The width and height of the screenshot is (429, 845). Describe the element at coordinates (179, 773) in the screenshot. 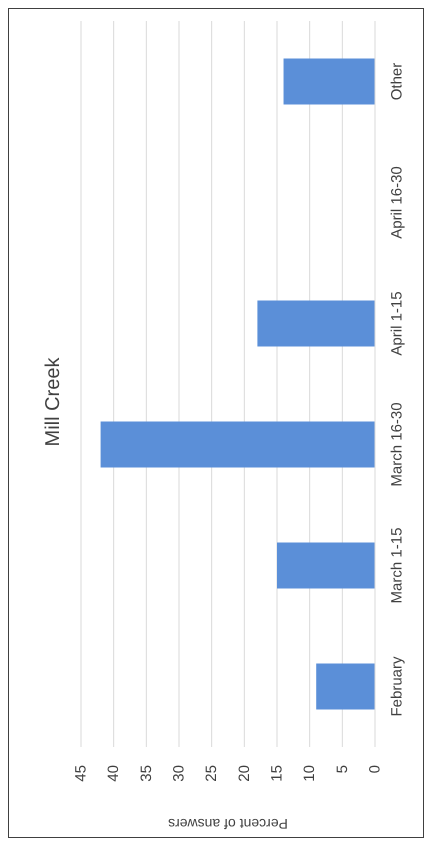

I see `x-tick-label: 30` at that location.